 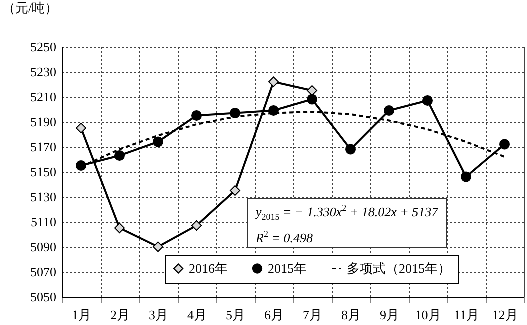 I want to click on x-tick-label: 8月, so click(x=351, y=315).